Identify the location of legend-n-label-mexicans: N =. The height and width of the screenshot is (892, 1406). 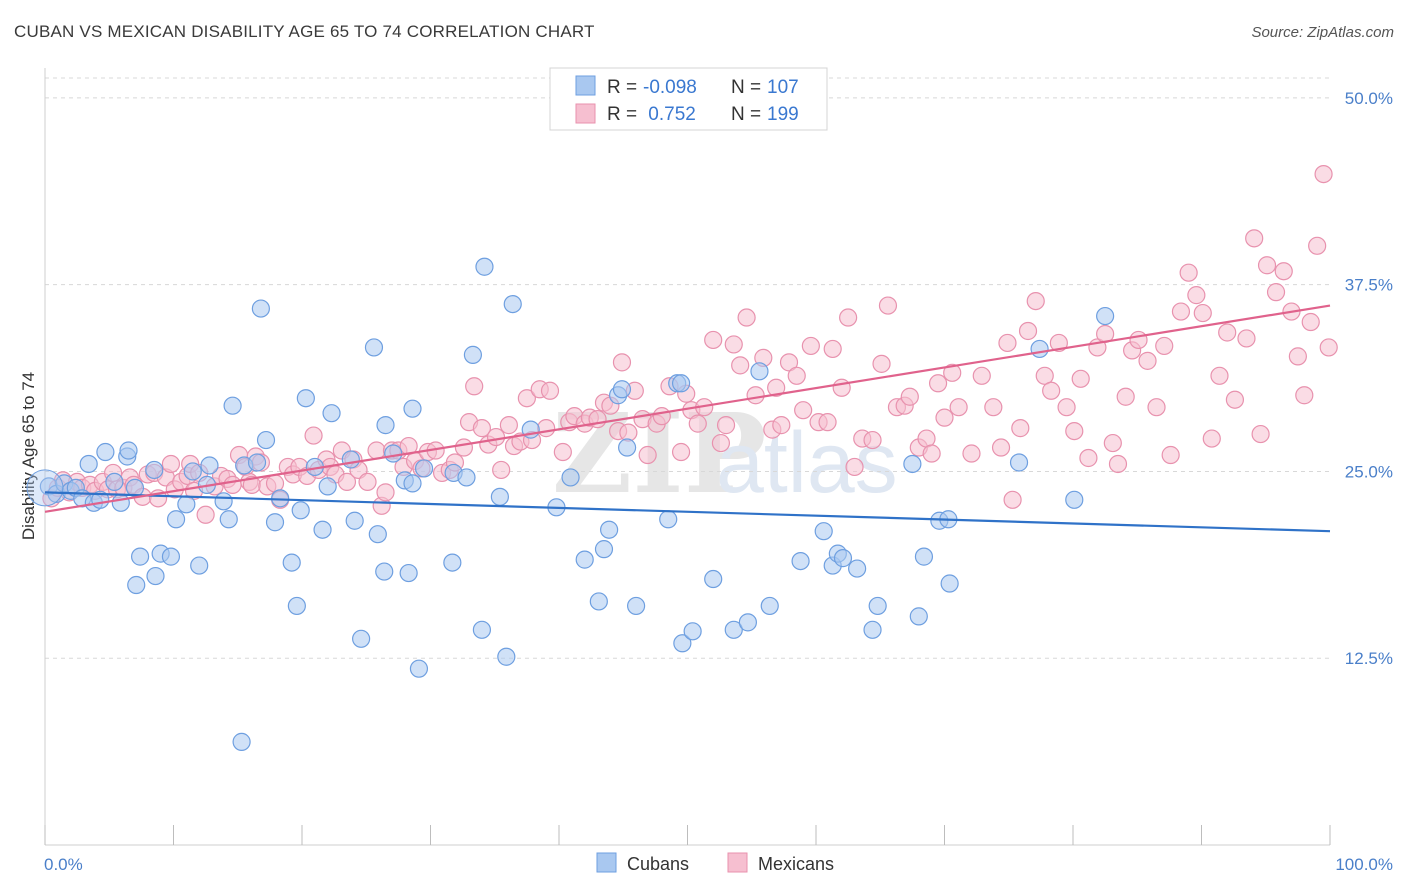
(746, 114).